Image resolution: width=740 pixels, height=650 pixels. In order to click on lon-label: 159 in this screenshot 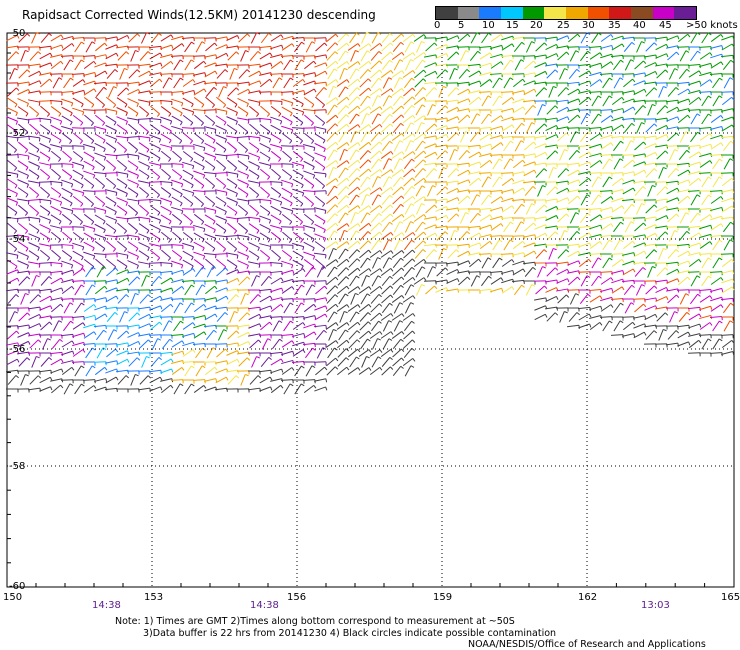, I will do `click(443, 597)`.